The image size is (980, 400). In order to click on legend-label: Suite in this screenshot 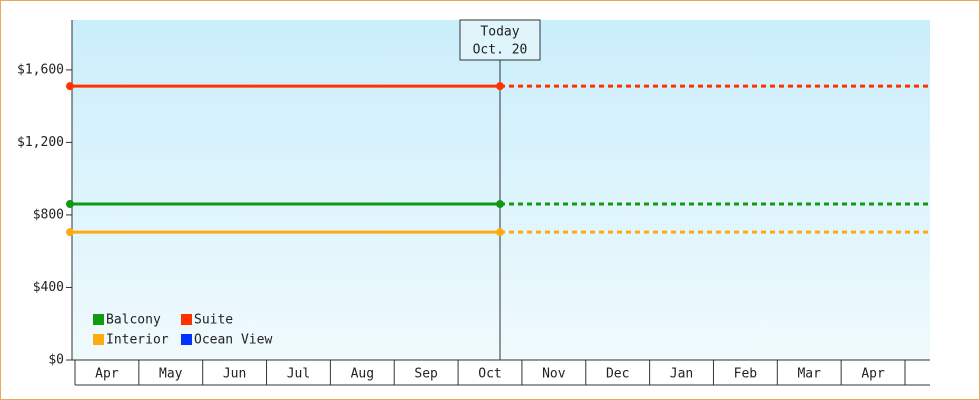, I will do `click(213, 320)`.